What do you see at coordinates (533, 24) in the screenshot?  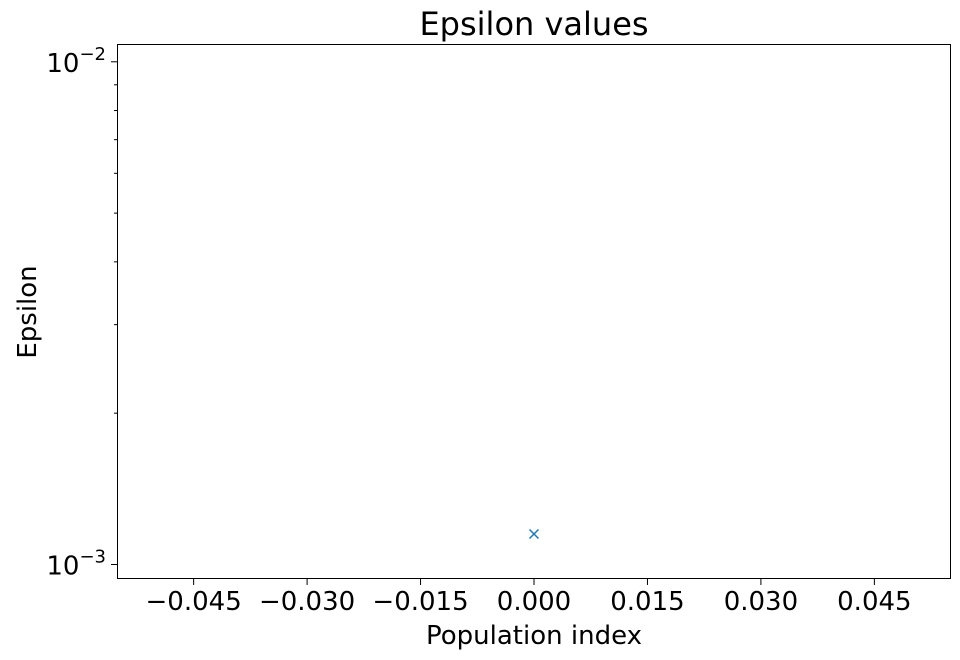 I see `chart-title: Epsilon values` at bounding box center [533, 24].